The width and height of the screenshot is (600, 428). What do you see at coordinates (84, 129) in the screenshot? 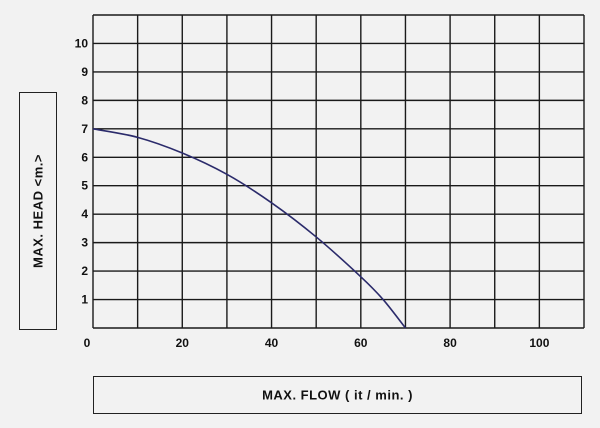
I see `y-tick-label: 7` at bounding box center [84, 129].